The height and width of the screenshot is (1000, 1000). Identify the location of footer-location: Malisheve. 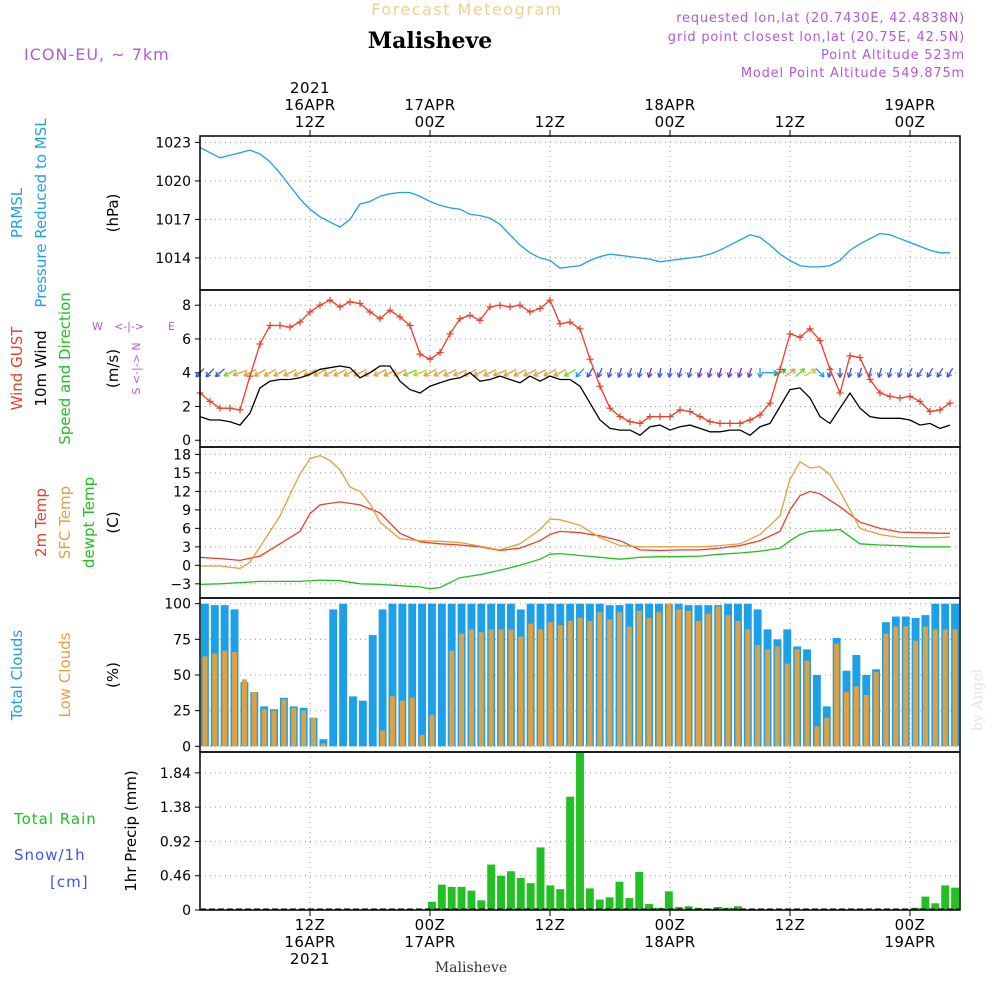
(471, 968).